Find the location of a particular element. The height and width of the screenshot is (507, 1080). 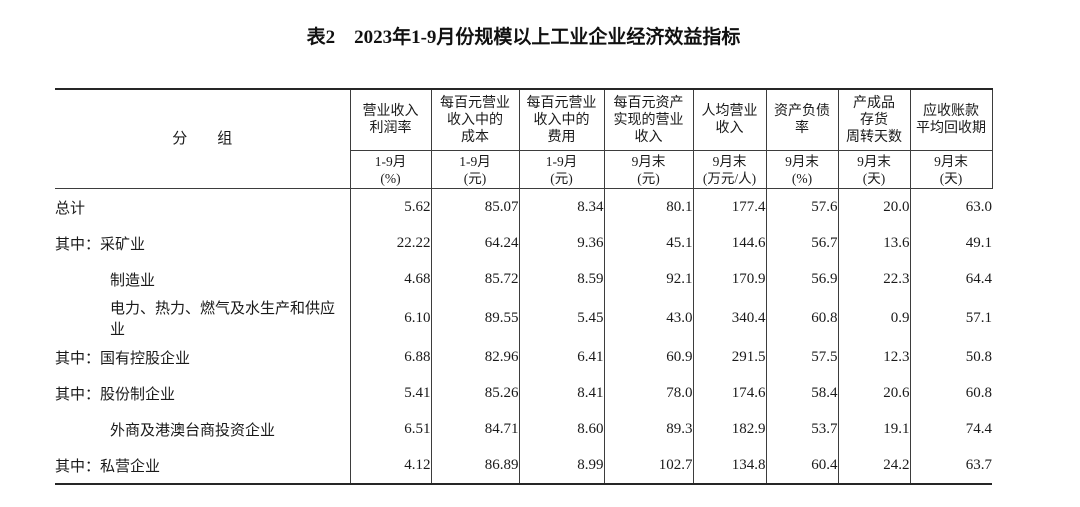

value-cell: 102.7 is located at coordinates (649, 465).